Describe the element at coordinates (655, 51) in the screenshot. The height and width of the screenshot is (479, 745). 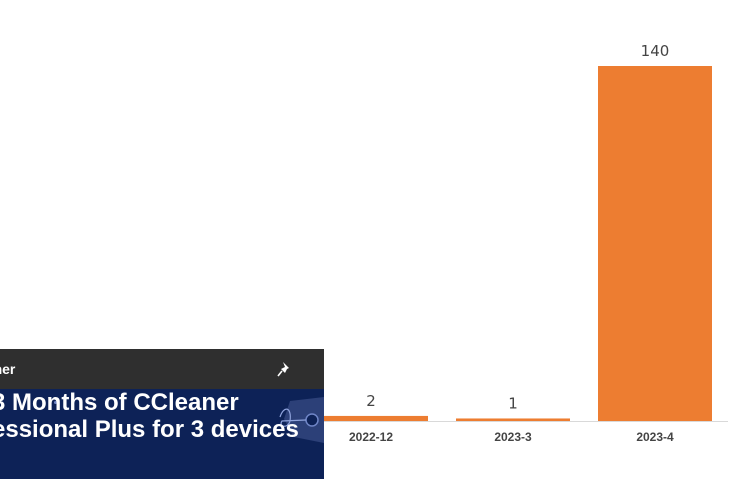
I see `data-label-2023-4: 140` at that location.